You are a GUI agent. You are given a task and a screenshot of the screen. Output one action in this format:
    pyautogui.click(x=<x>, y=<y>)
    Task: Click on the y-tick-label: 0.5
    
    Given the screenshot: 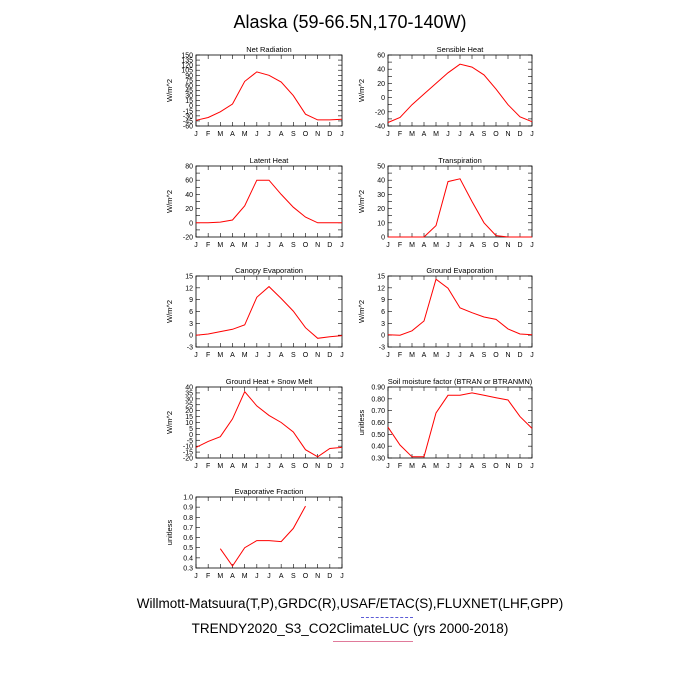 What is the action you would take?
    pyautogui.click(x=188, y=548)
    